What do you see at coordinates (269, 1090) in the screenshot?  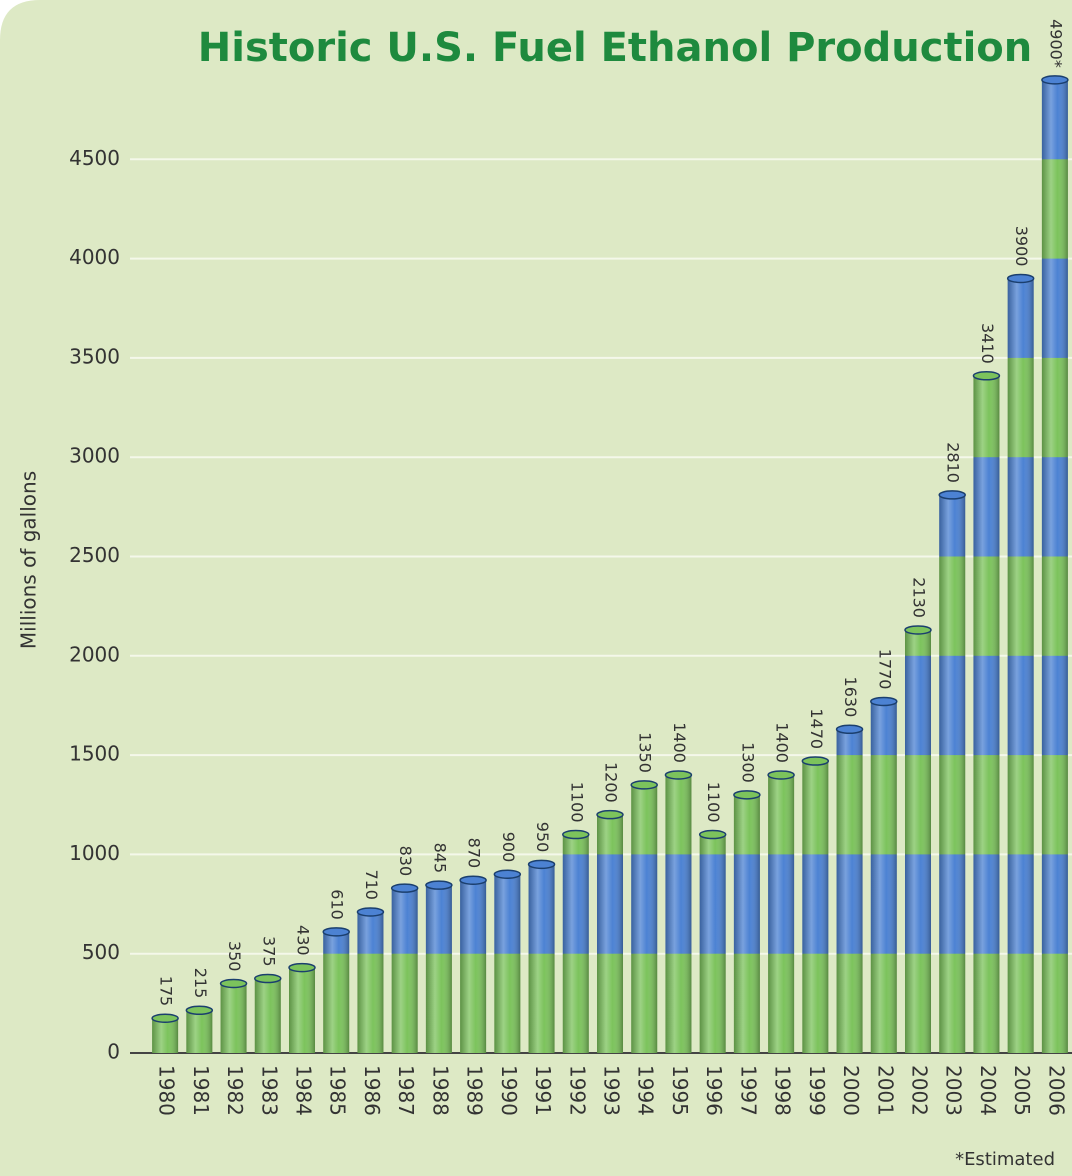 I see `x-tick-label: 1983` at bounding box center [269, 1090].